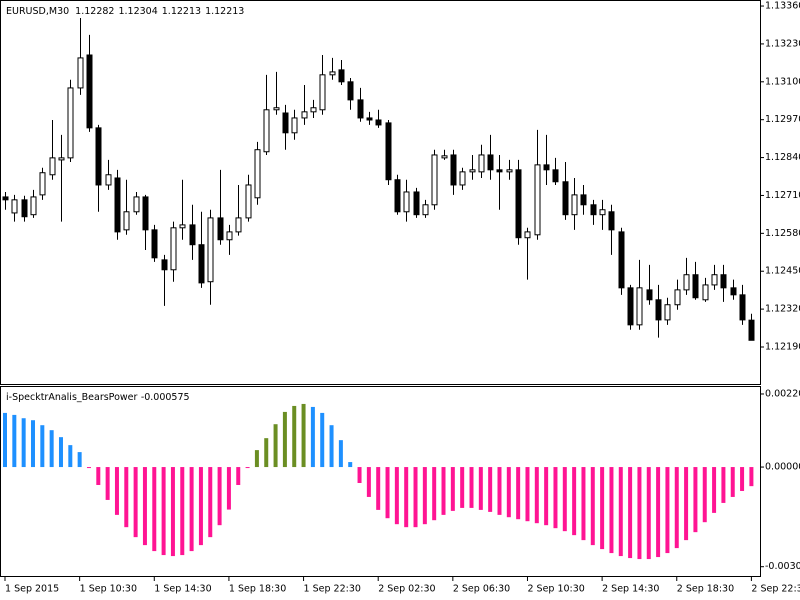  I want to click on y-tick-label: 1.13100, so click(782, 81).